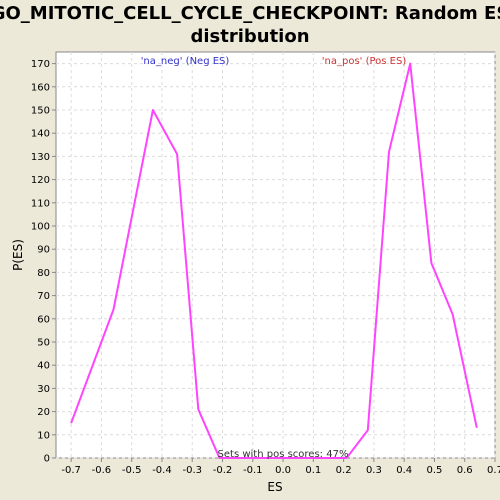 The image size is (500, 500). Describe the element at coordinates (43, 250) in the screenshot. I see `y-tick-label: 90` at that location.